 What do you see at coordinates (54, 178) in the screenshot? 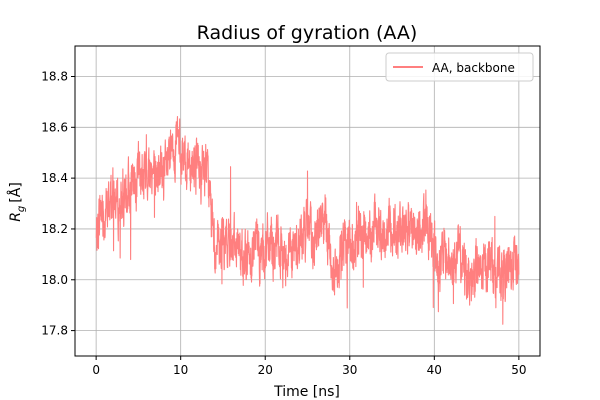
I see `y-tick-label: 18.4` at bounding box center [54, 178].